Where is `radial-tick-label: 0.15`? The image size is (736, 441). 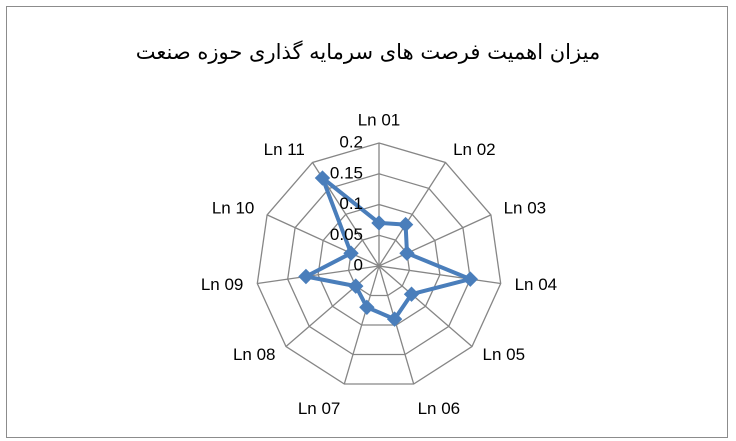 radial-tick-label: 0.15 is located at coordinates (346, 172).